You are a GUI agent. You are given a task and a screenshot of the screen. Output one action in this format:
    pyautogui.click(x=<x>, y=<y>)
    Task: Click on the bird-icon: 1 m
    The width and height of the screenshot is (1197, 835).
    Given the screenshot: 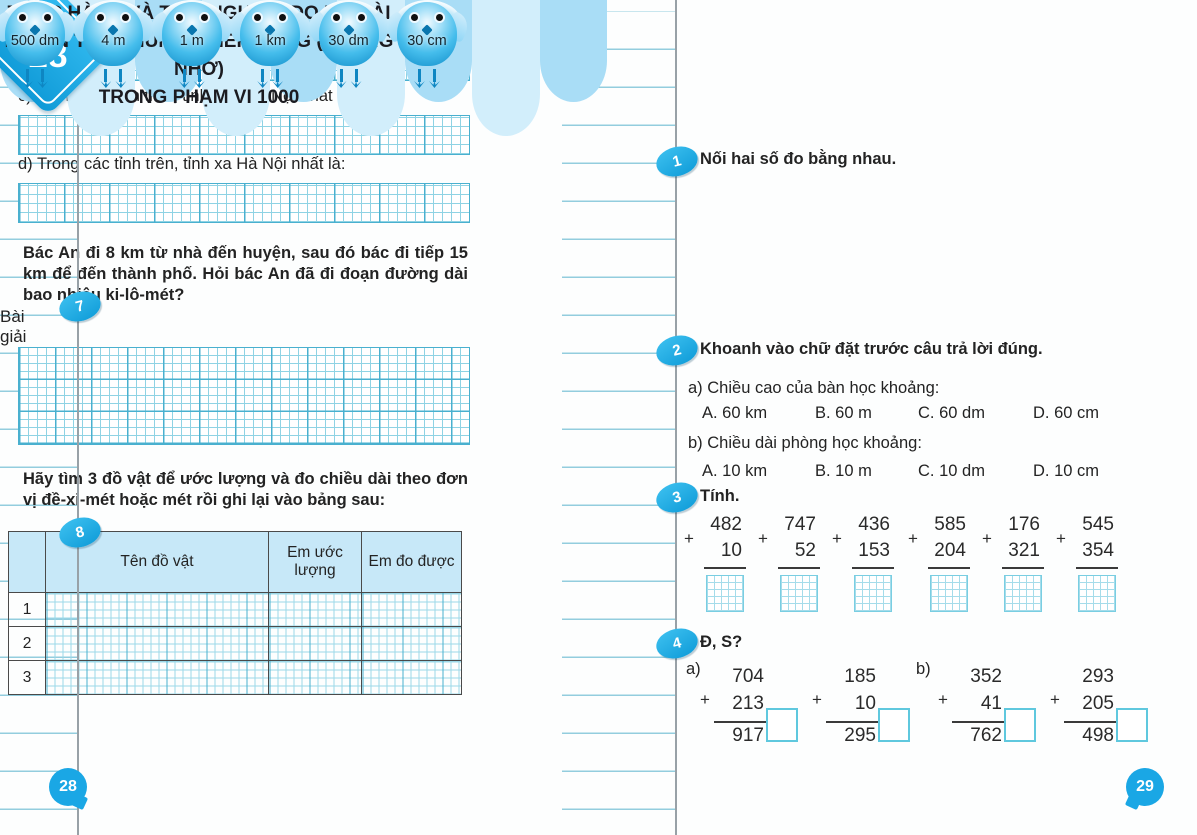 What is the action you would take?
    pyautogui.click(x=191, y=45)
    